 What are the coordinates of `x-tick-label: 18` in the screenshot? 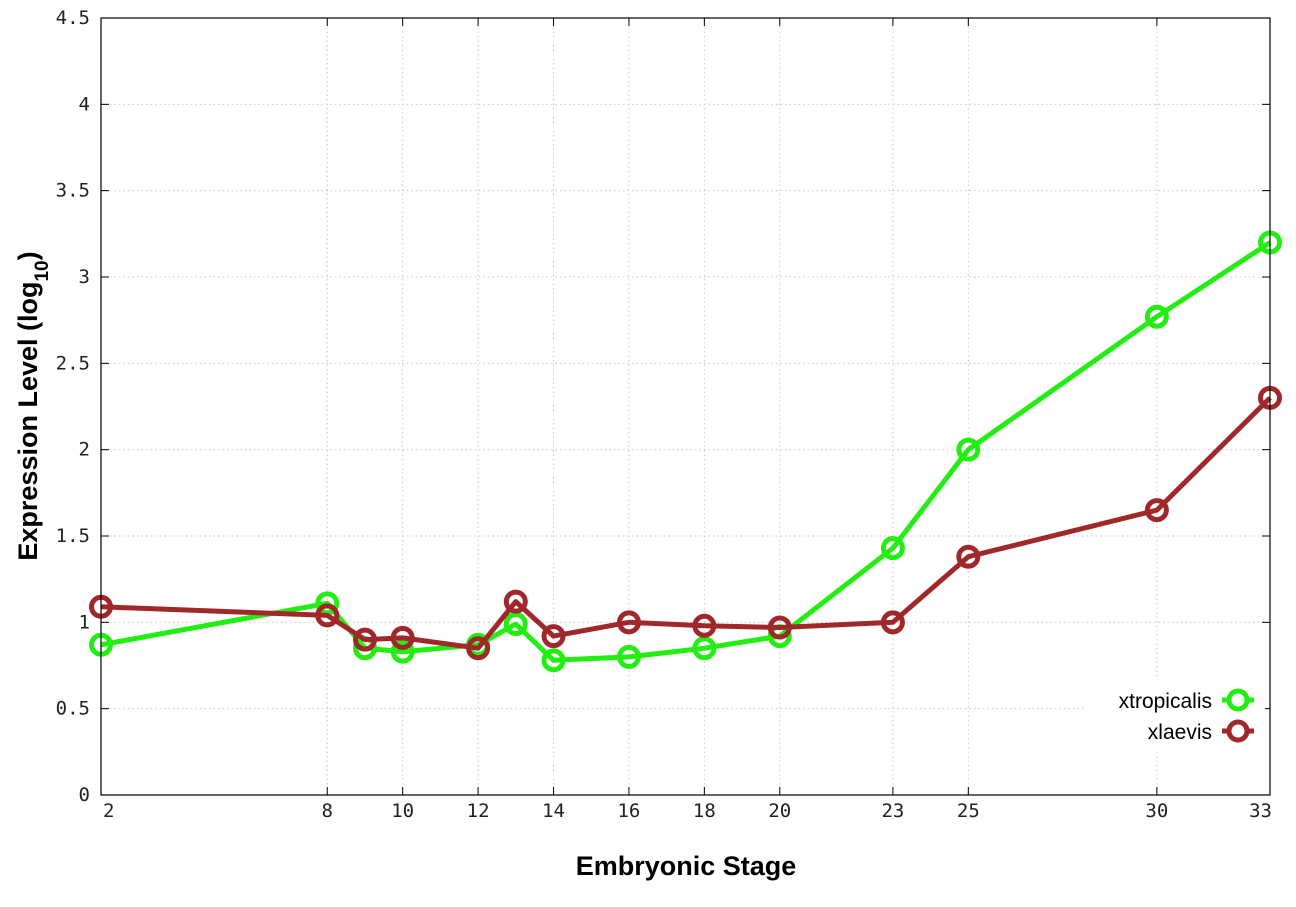 It's located at (704, 811).